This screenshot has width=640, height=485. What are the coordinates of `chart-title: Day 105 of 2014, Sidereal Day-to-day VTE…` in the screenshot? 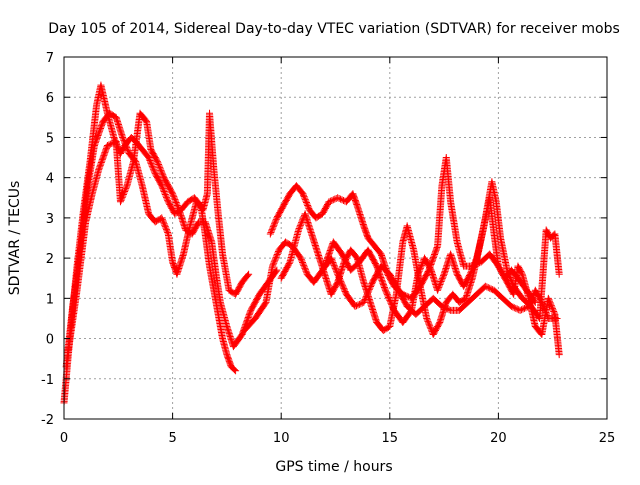 It's located at (334, 29).